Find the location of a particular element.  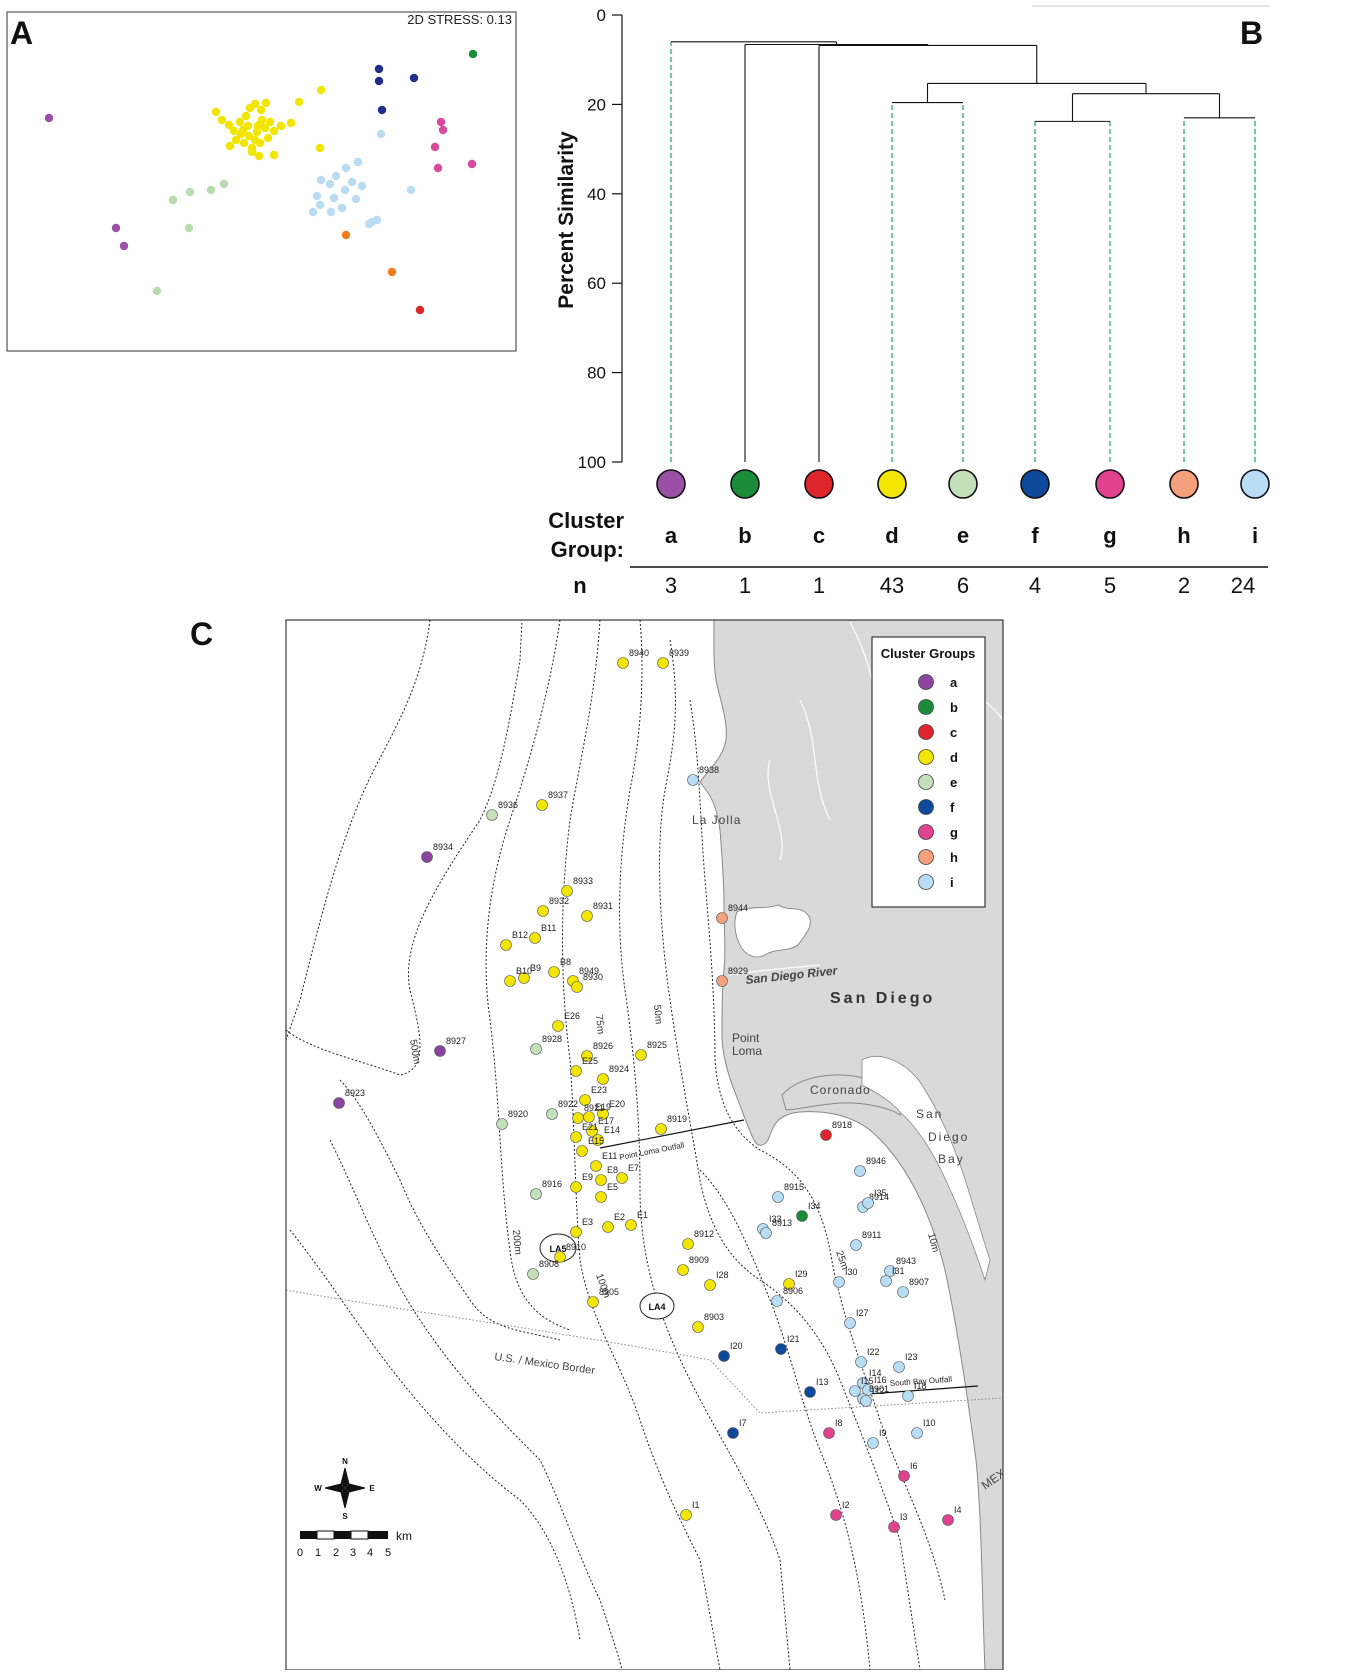

station-E25 is located at coordinates (576, 1071).